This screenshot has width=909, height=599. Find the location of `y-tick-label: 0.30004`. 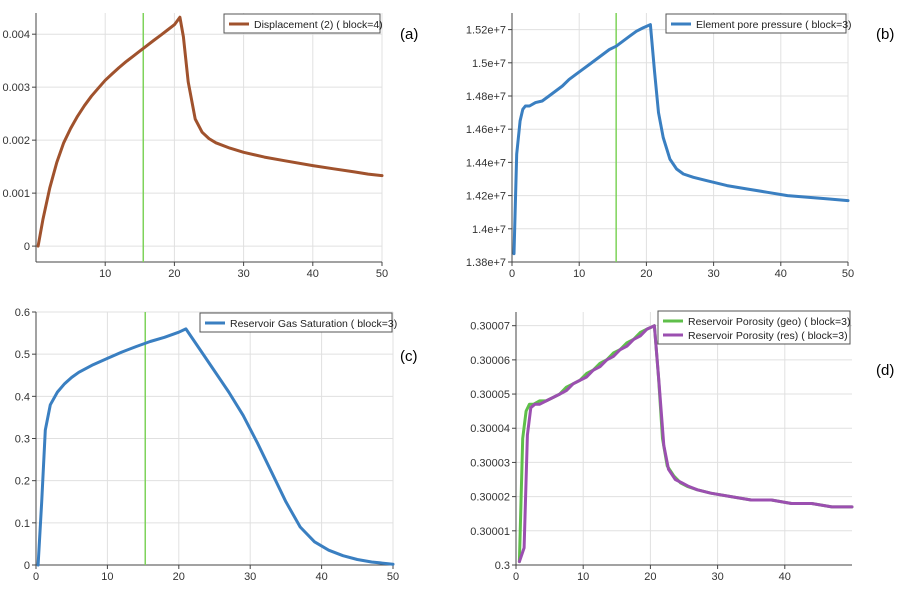

y-tick-label: 0.30004 is located at coordinates (490, 429).